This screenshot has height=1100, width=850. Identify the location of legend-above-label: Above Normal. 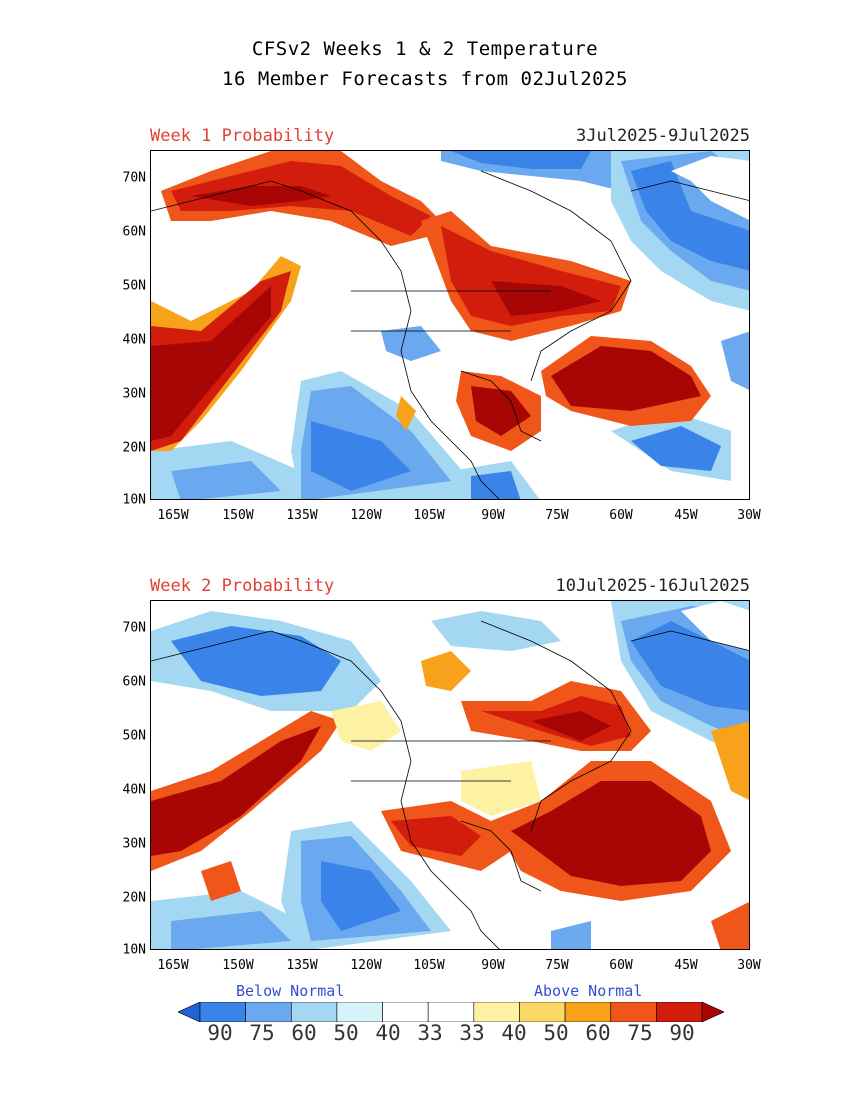
(588, 991).